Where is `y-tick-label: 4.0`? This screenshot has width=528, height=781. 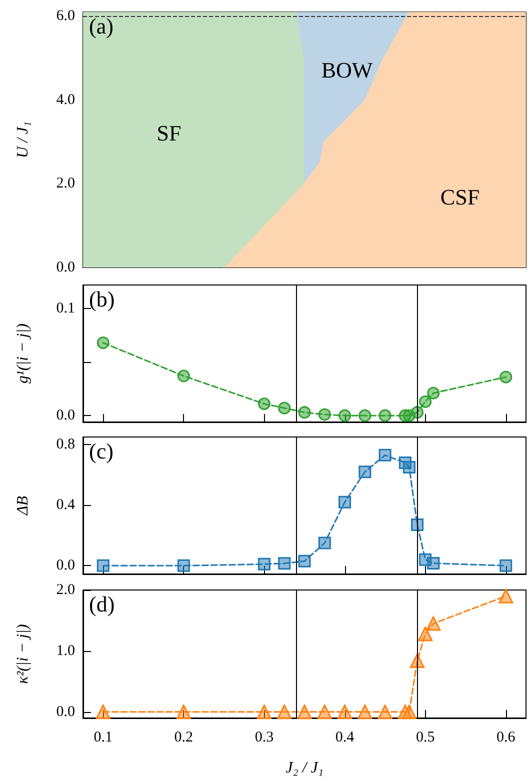
y-tick-label: 4.0 is located at coordinates (65, 100).